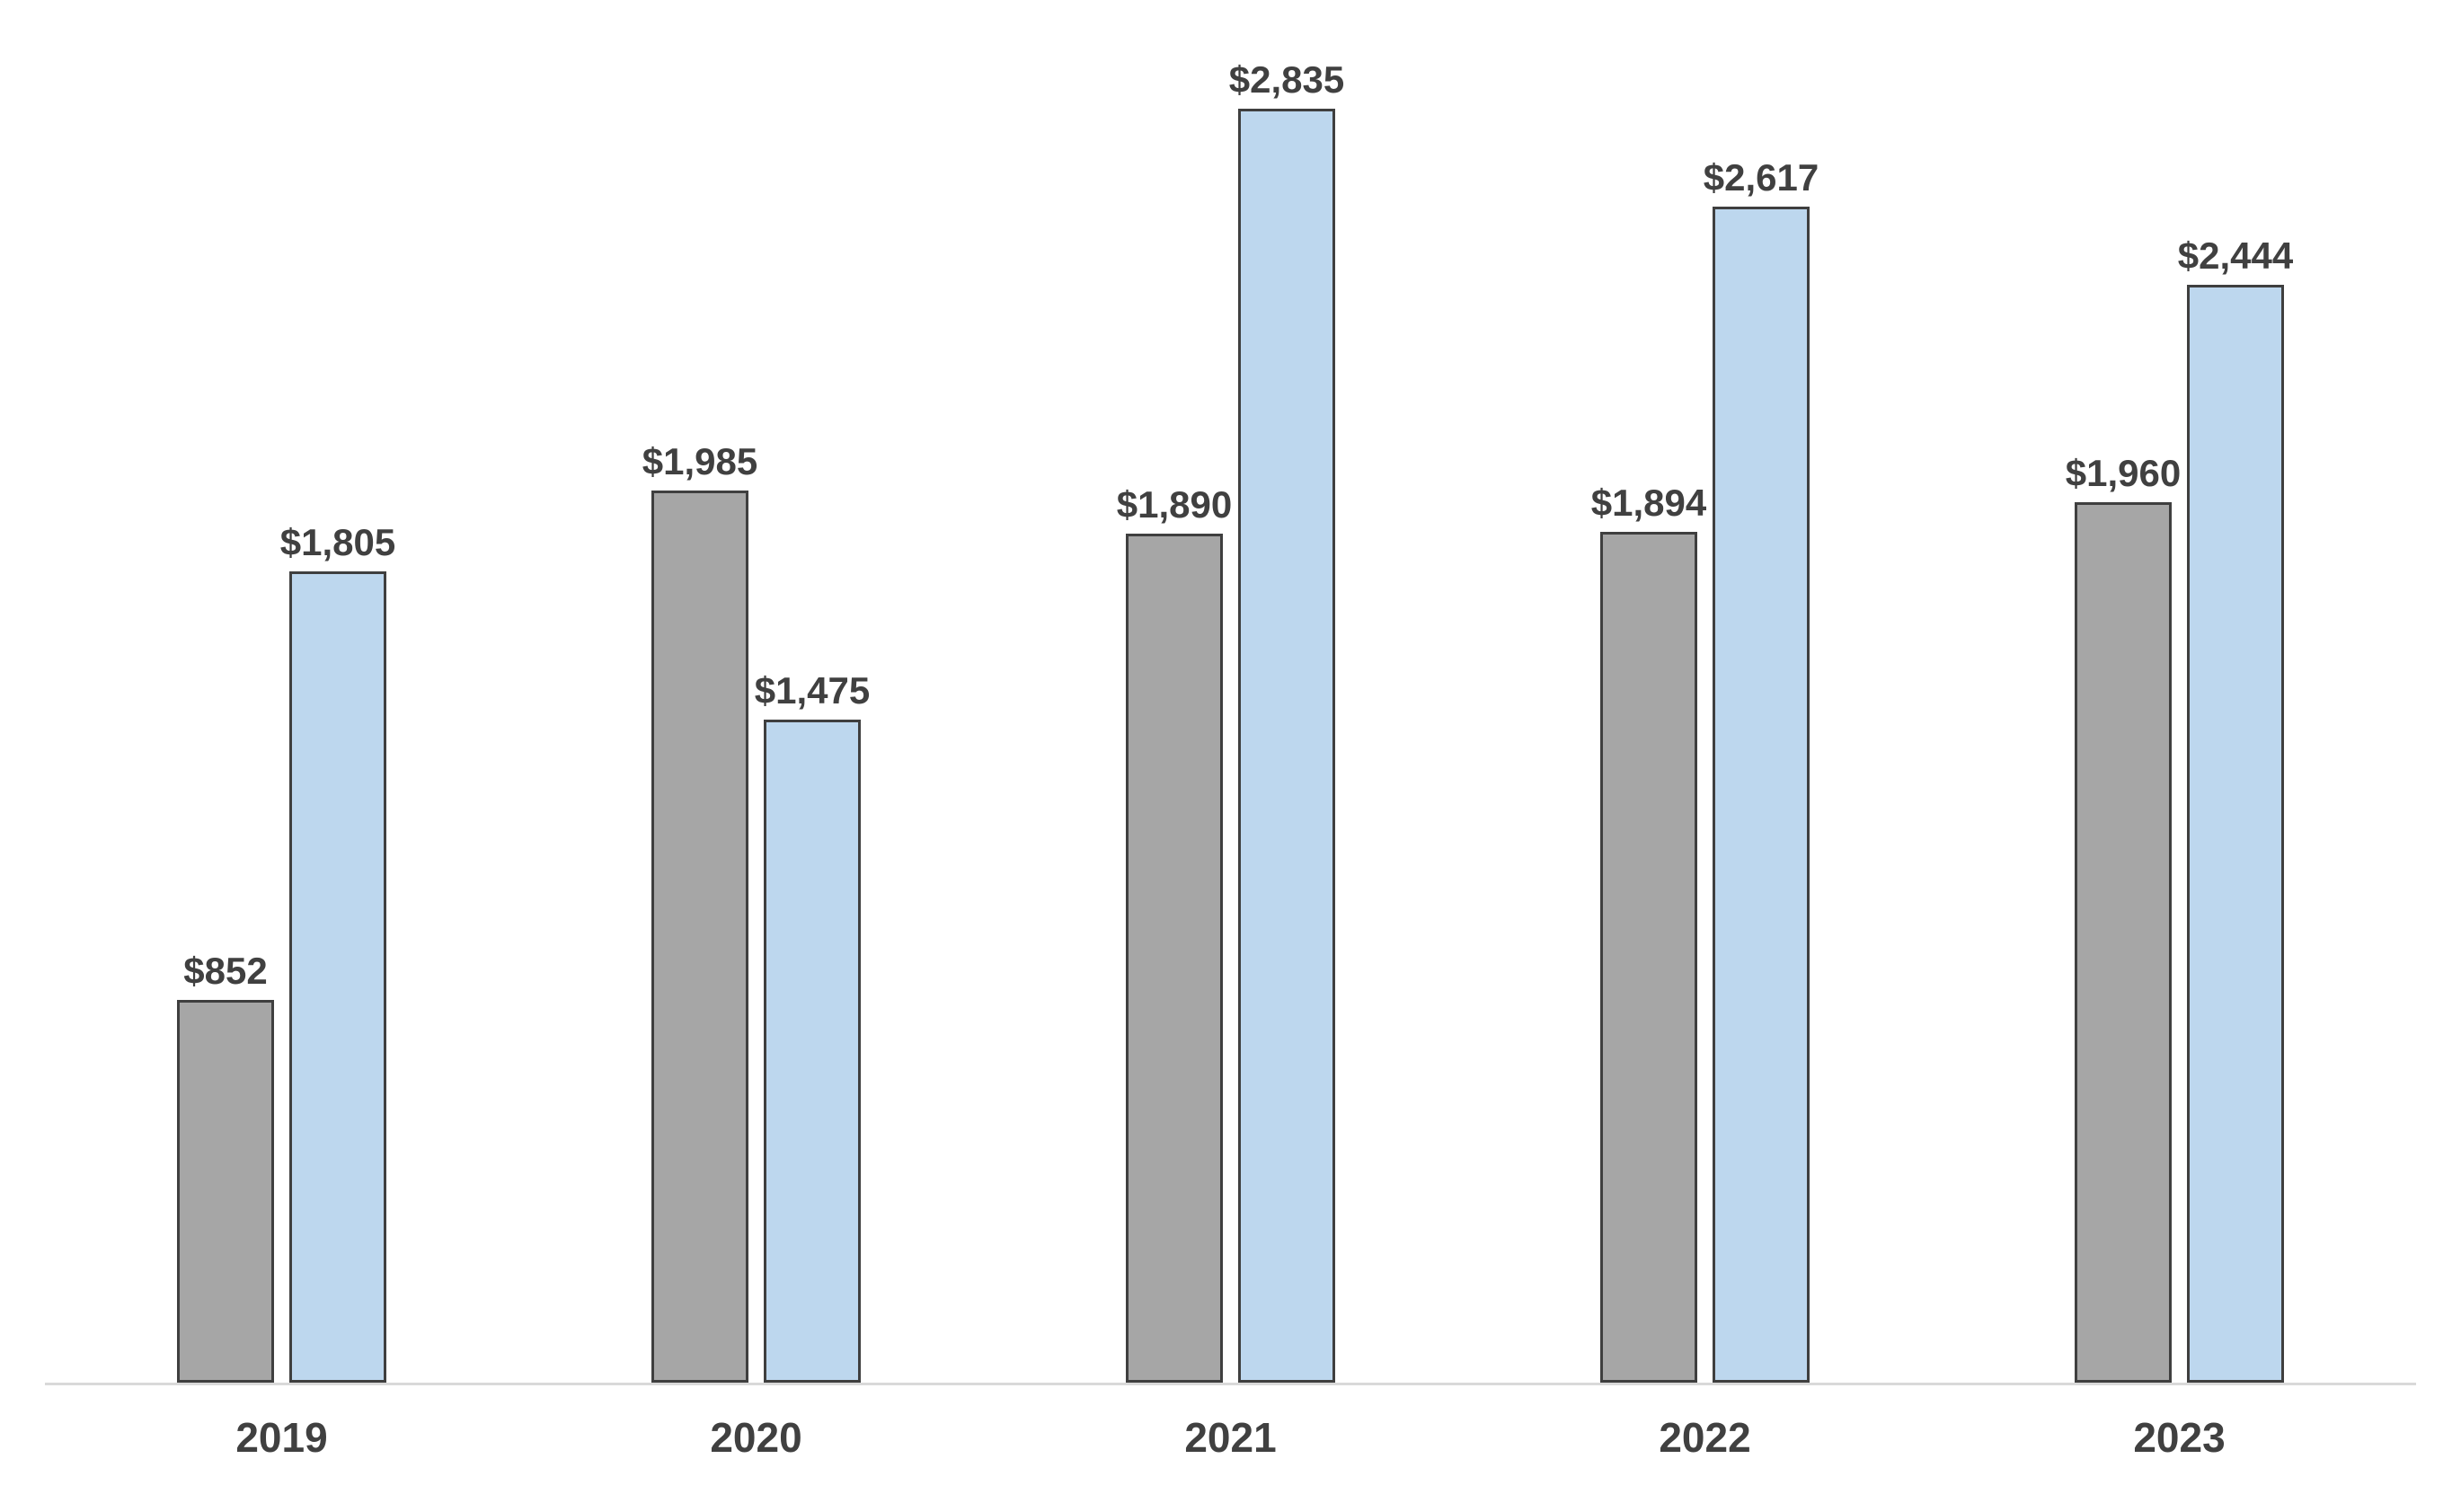 Image resolution: width=2461 pixels, height=1512 pixels. Describe the element at coordinates (1287, 722) in the screenshot. I see `bar-2021-blue-series: $2,835` at that location.